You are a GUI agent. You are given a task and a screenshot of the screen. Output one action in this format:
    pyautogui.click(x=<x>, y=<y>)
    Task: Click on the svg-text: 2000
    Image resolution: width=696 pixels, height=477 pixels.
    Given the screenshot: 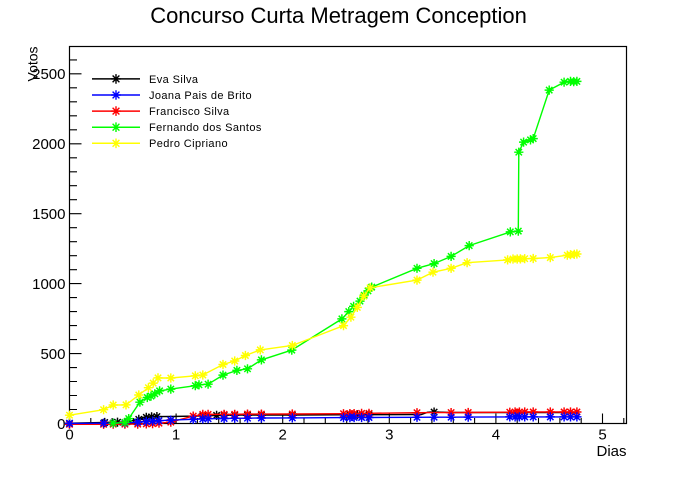 What is the action you would take?
    pyautogui.click(x=48, y=144)
    